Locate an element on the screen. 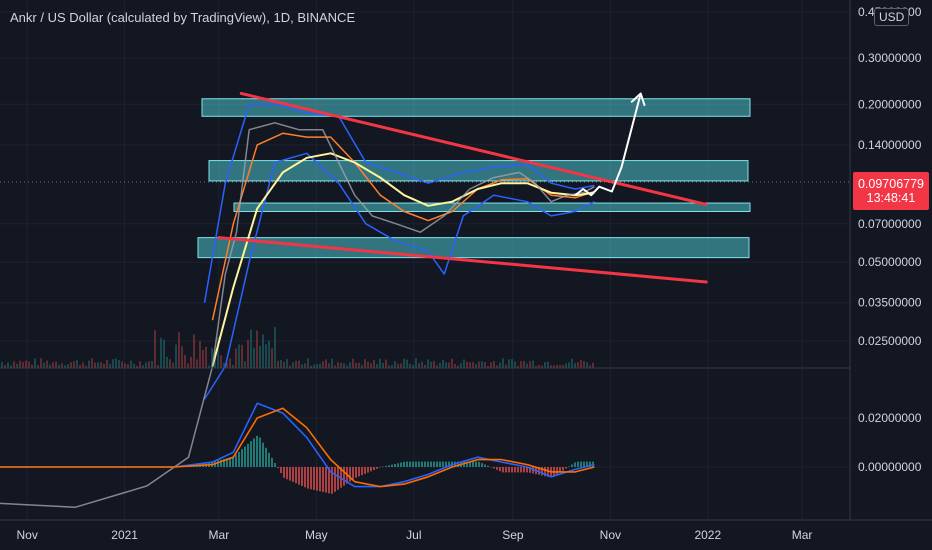 This screenshot has height=550, width=932. macd-histogram is located at coordinates (297, 464).